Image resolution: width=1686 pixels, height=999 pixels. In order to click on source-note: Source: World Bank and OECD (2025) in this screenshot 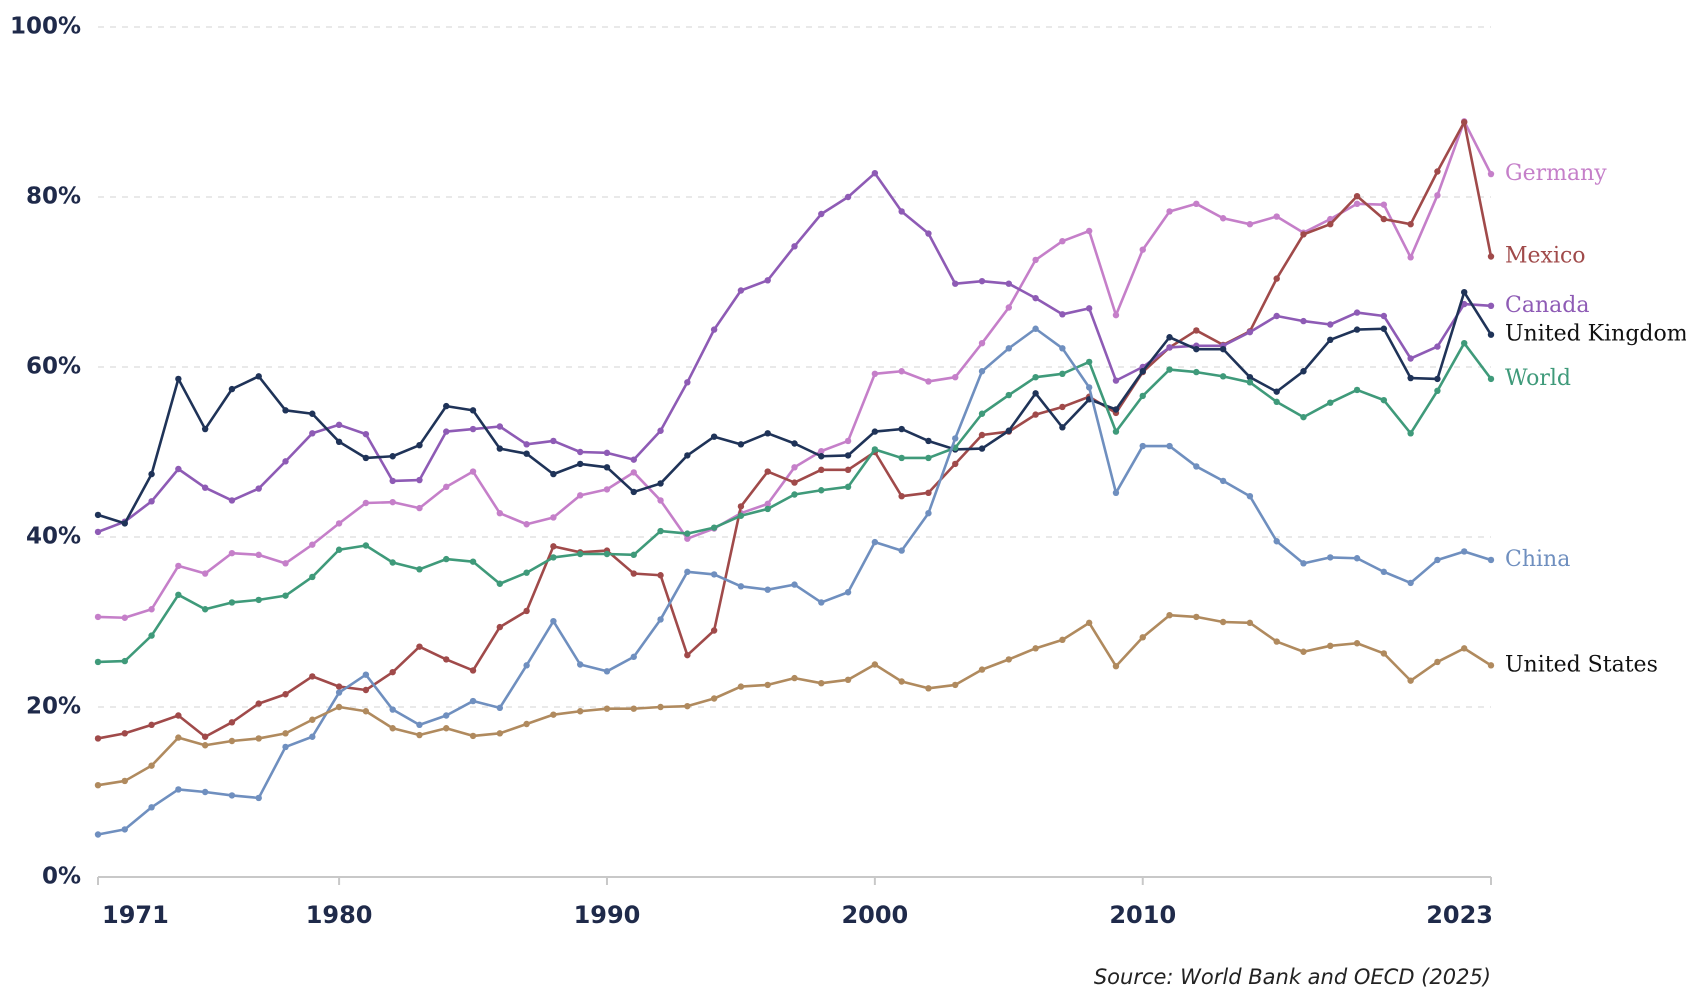, I will do `click(1292, 977)`.